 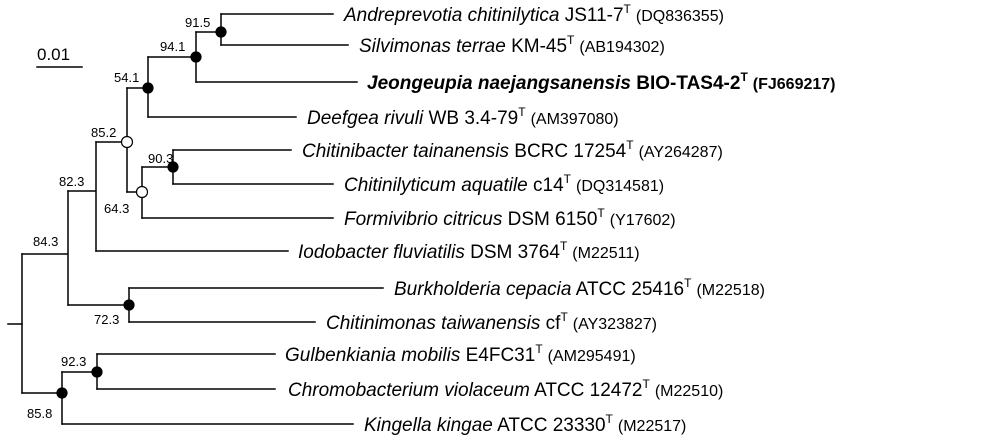 I want to click on bootstrap-label: 64.3, so click(x=116, y=208).